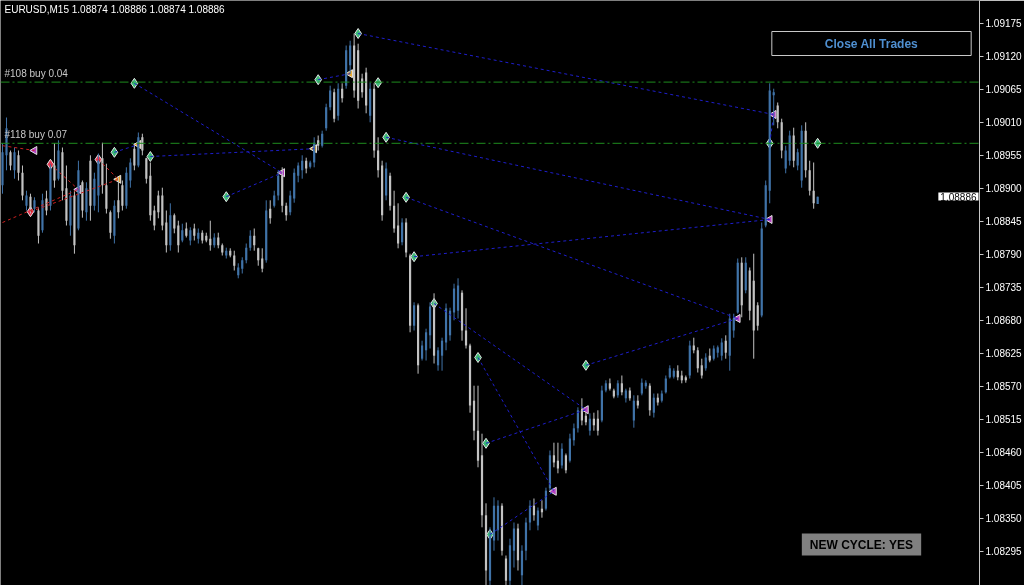  I want to click on y-tick-label: 1.09010, so click(1004, 123).